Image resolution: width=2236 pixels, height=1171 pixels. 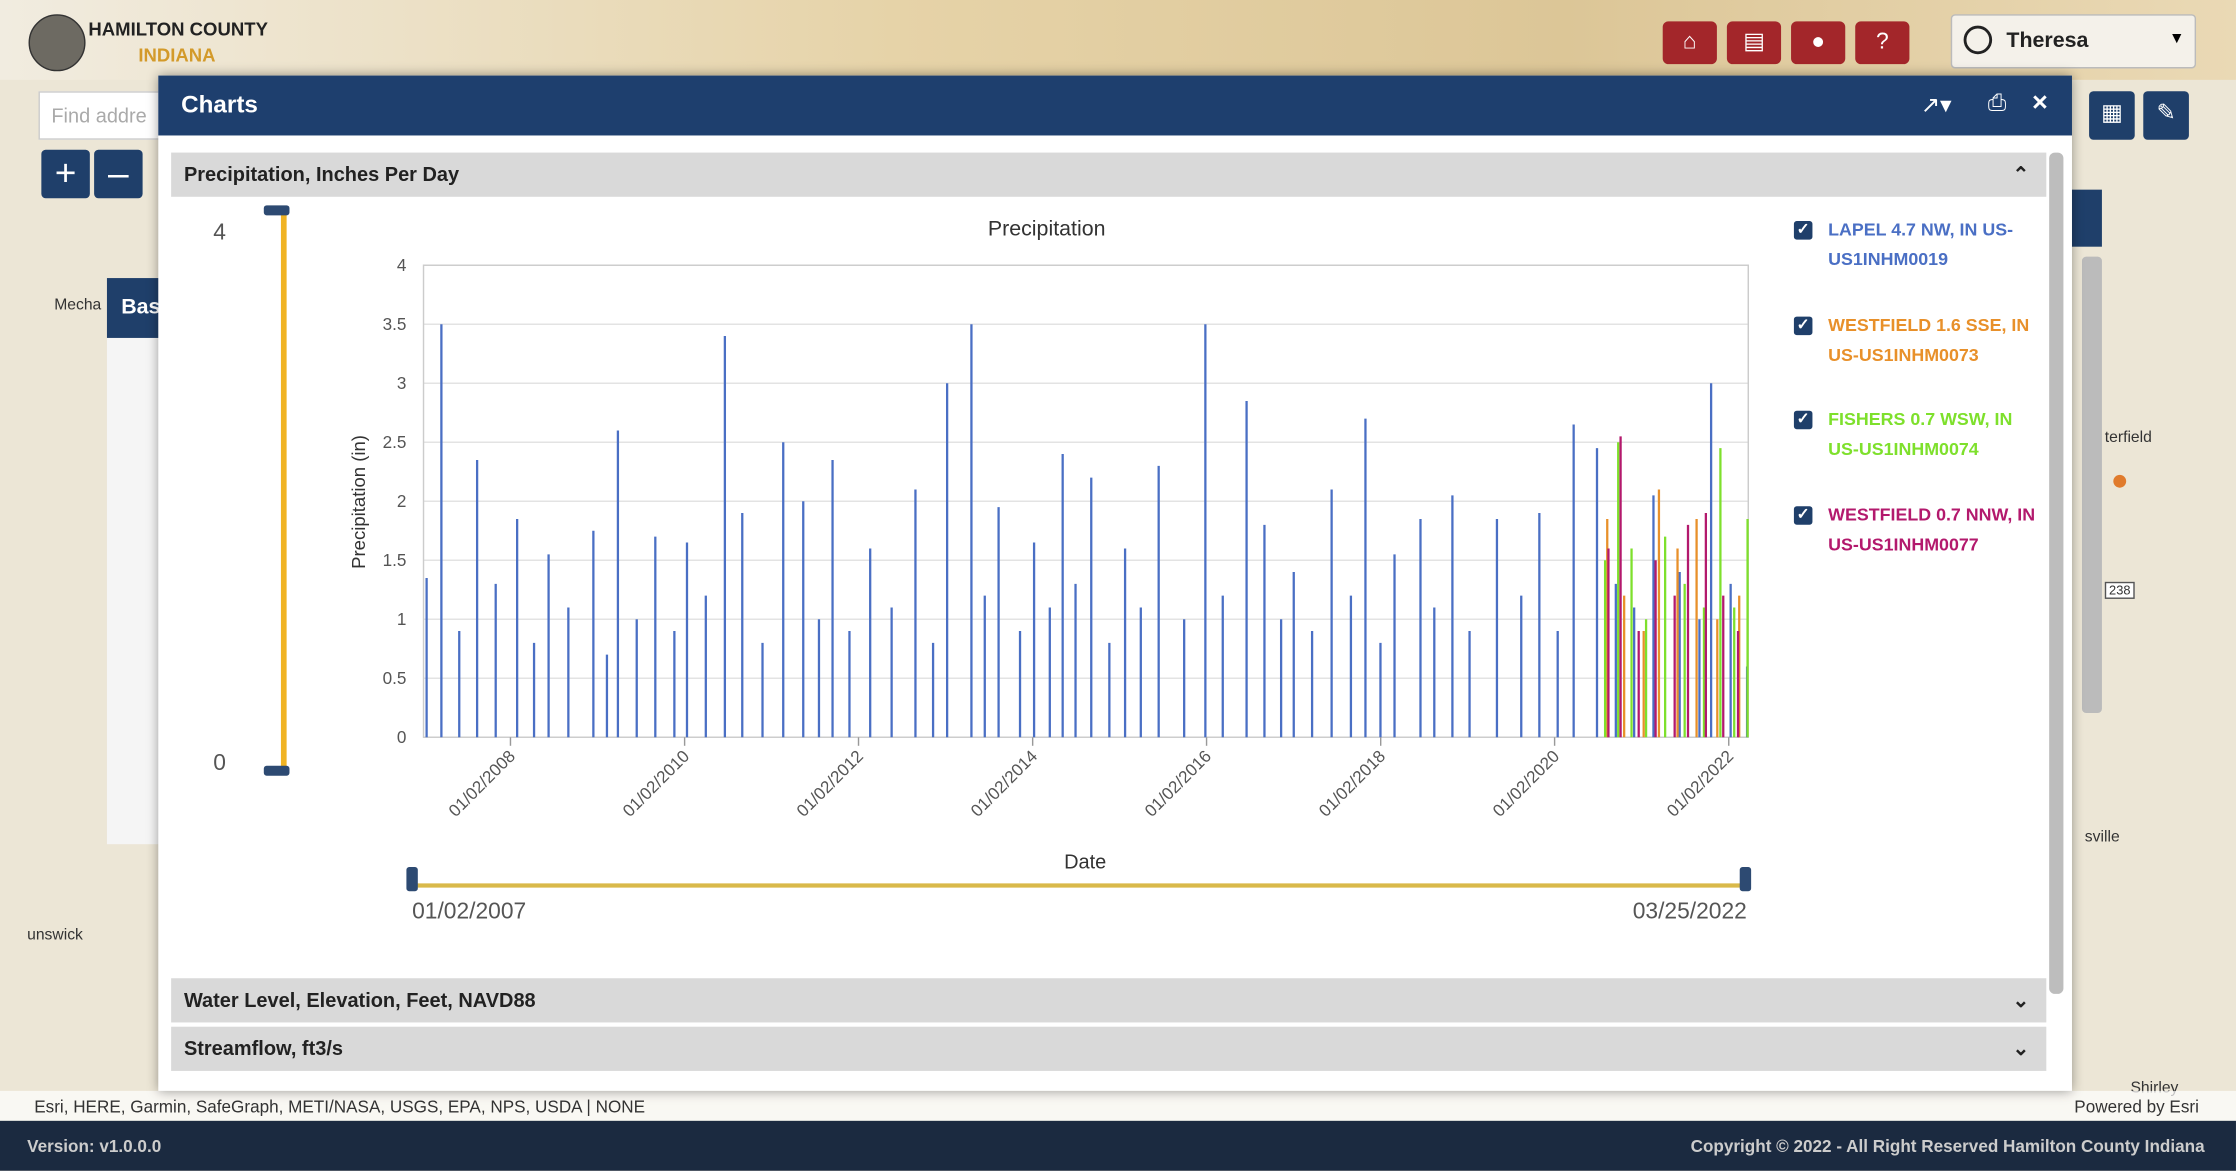 What do you see at coordinates (1047, 228) in the screenshot?
I see `chart-title: Precipitation` at bounding box center [1047, 228].